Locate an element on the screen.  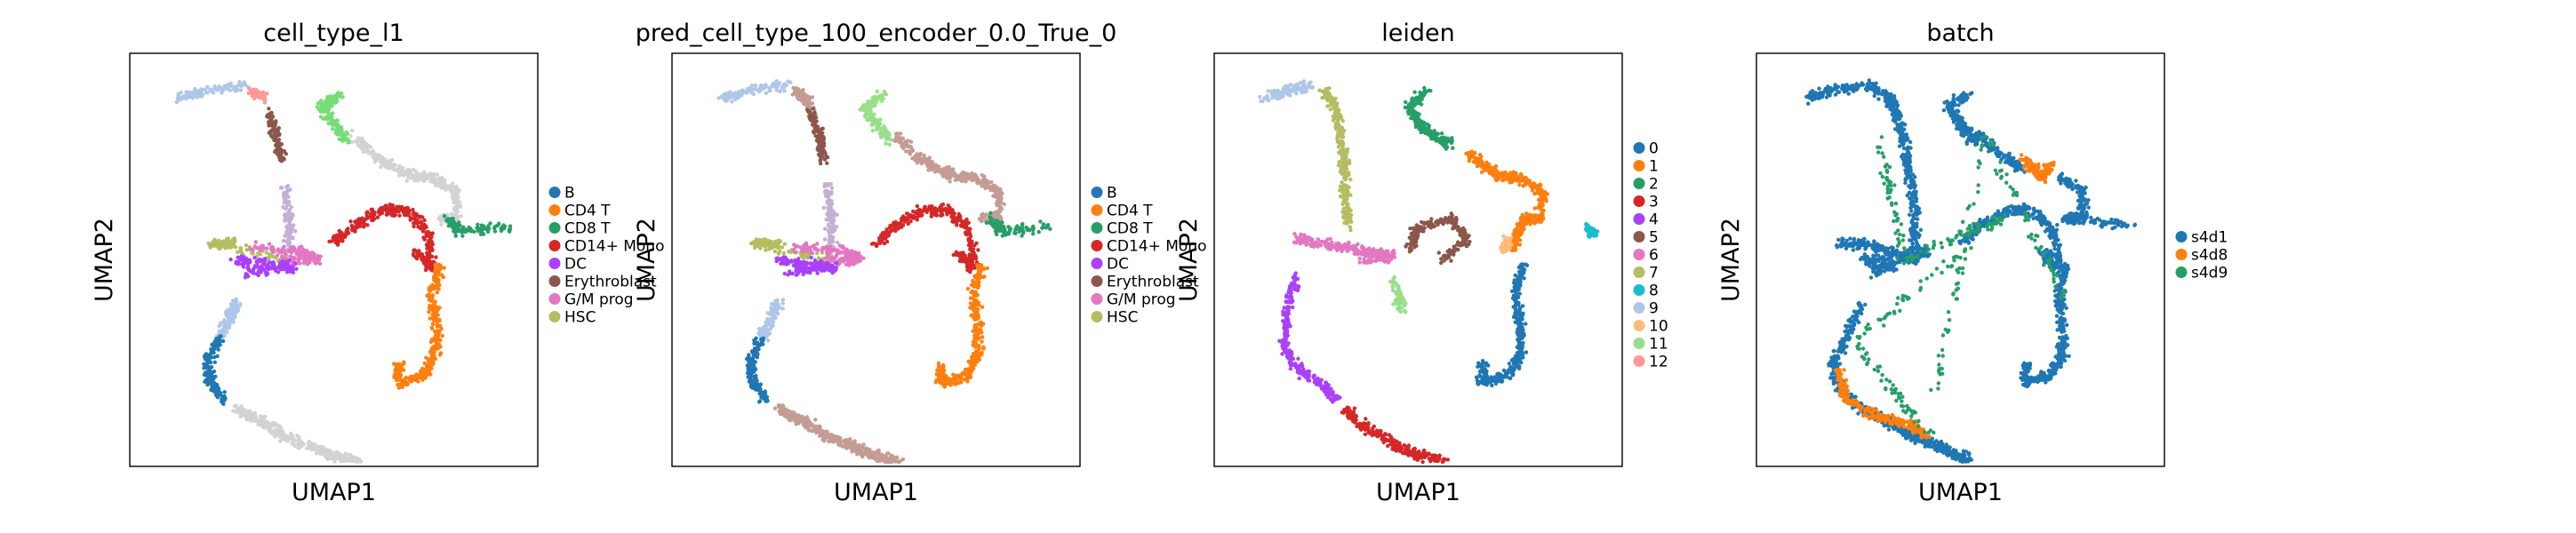
legend-marker is located at coordinates (554, 316).